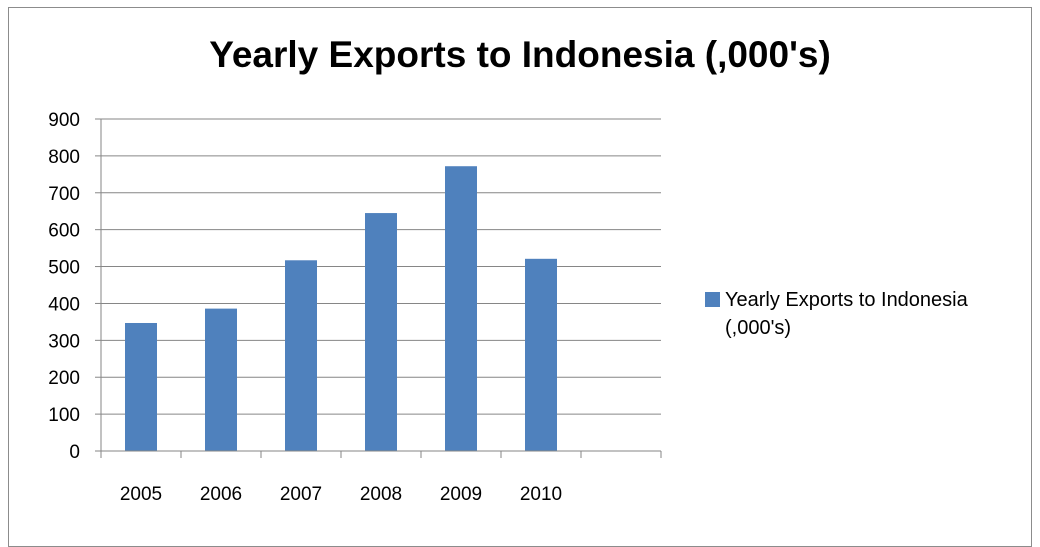 The image size is (1040, 547). I want to click on bar-2007, so click(301, 355).